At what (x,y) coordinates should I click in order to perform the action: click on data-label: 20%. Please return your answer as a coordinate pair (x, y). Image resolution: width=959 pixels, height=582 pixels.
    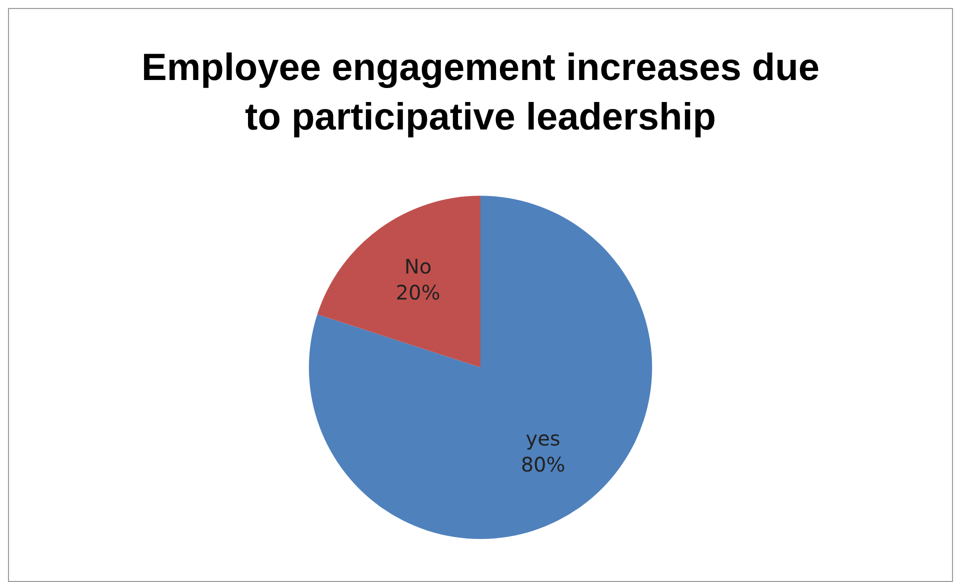
    Looking at the image, I should click on (418, 292).